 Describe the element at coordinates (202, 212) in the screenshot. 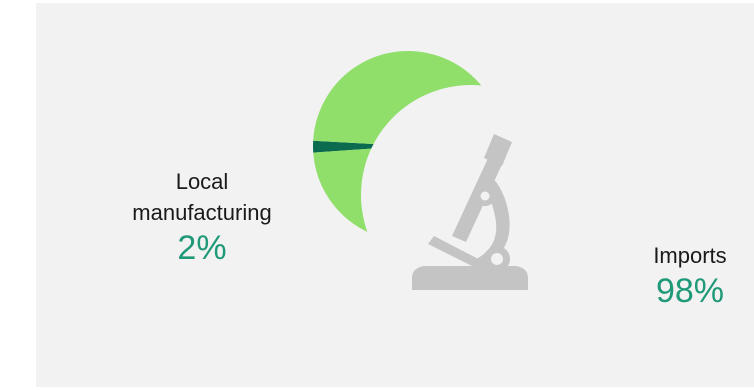

I see `local-label-line2: manufacturing` at that location.